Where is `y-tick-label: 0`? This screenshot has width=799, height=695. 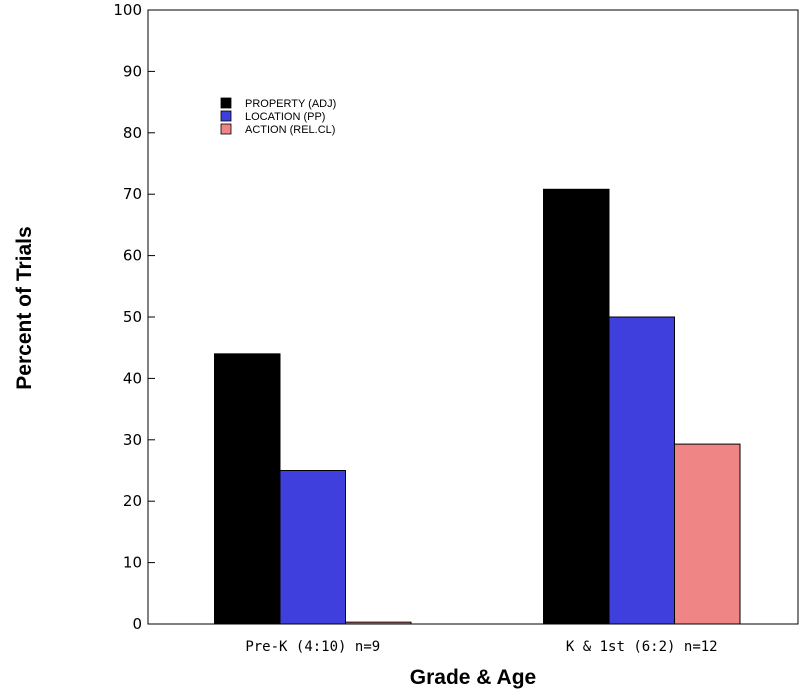
y-tick-label: 0 is located at coordinates (137, 624).